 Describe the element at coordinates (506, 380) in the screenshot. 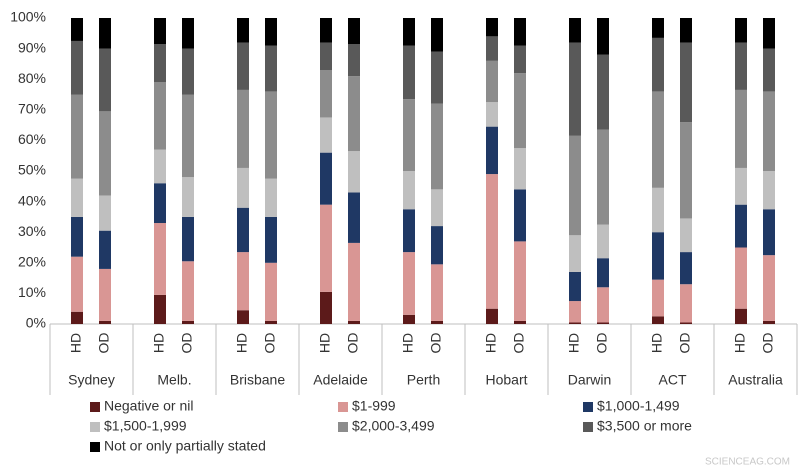

I see `group-label: Hobart` at that location.